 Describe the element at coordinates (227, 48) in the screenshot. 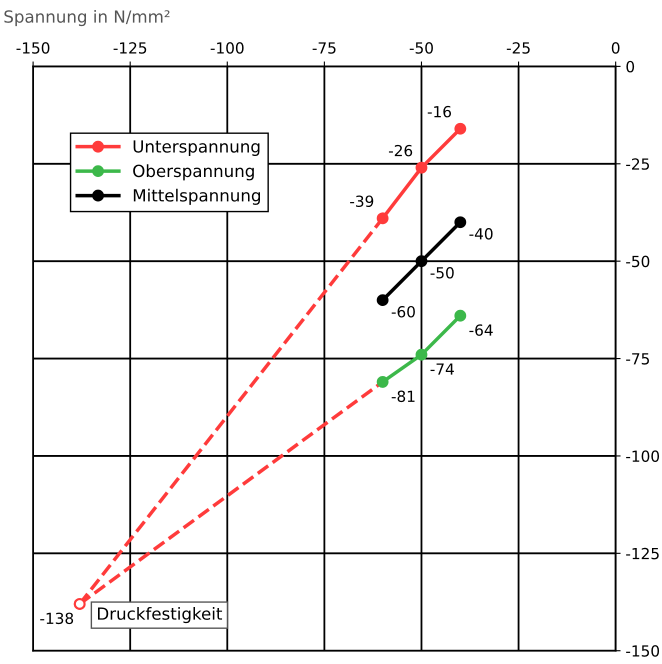

I see `x-tick-label: -100` at that location.